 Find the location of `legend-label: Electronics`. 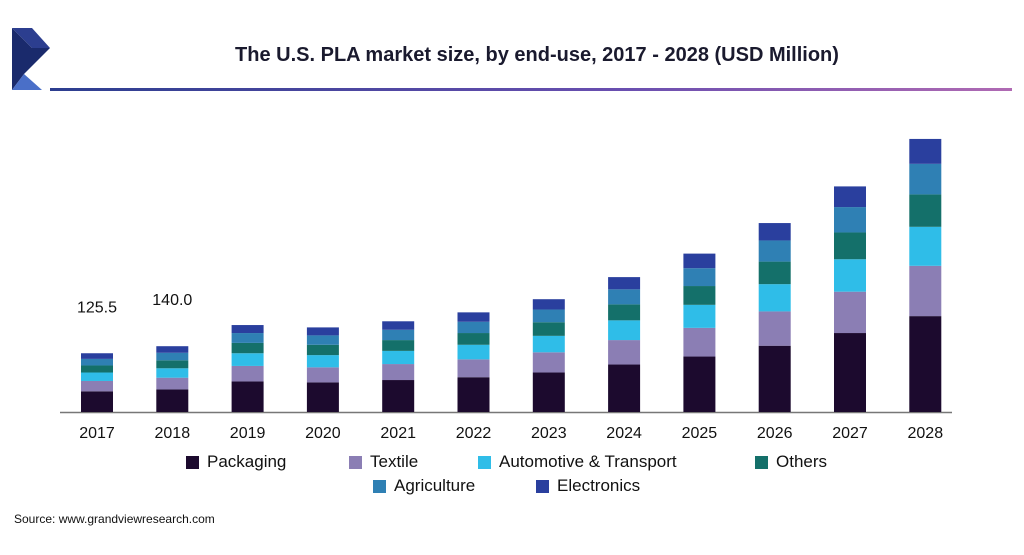

legend-label: Electronics is located at coordinates (599, 485).